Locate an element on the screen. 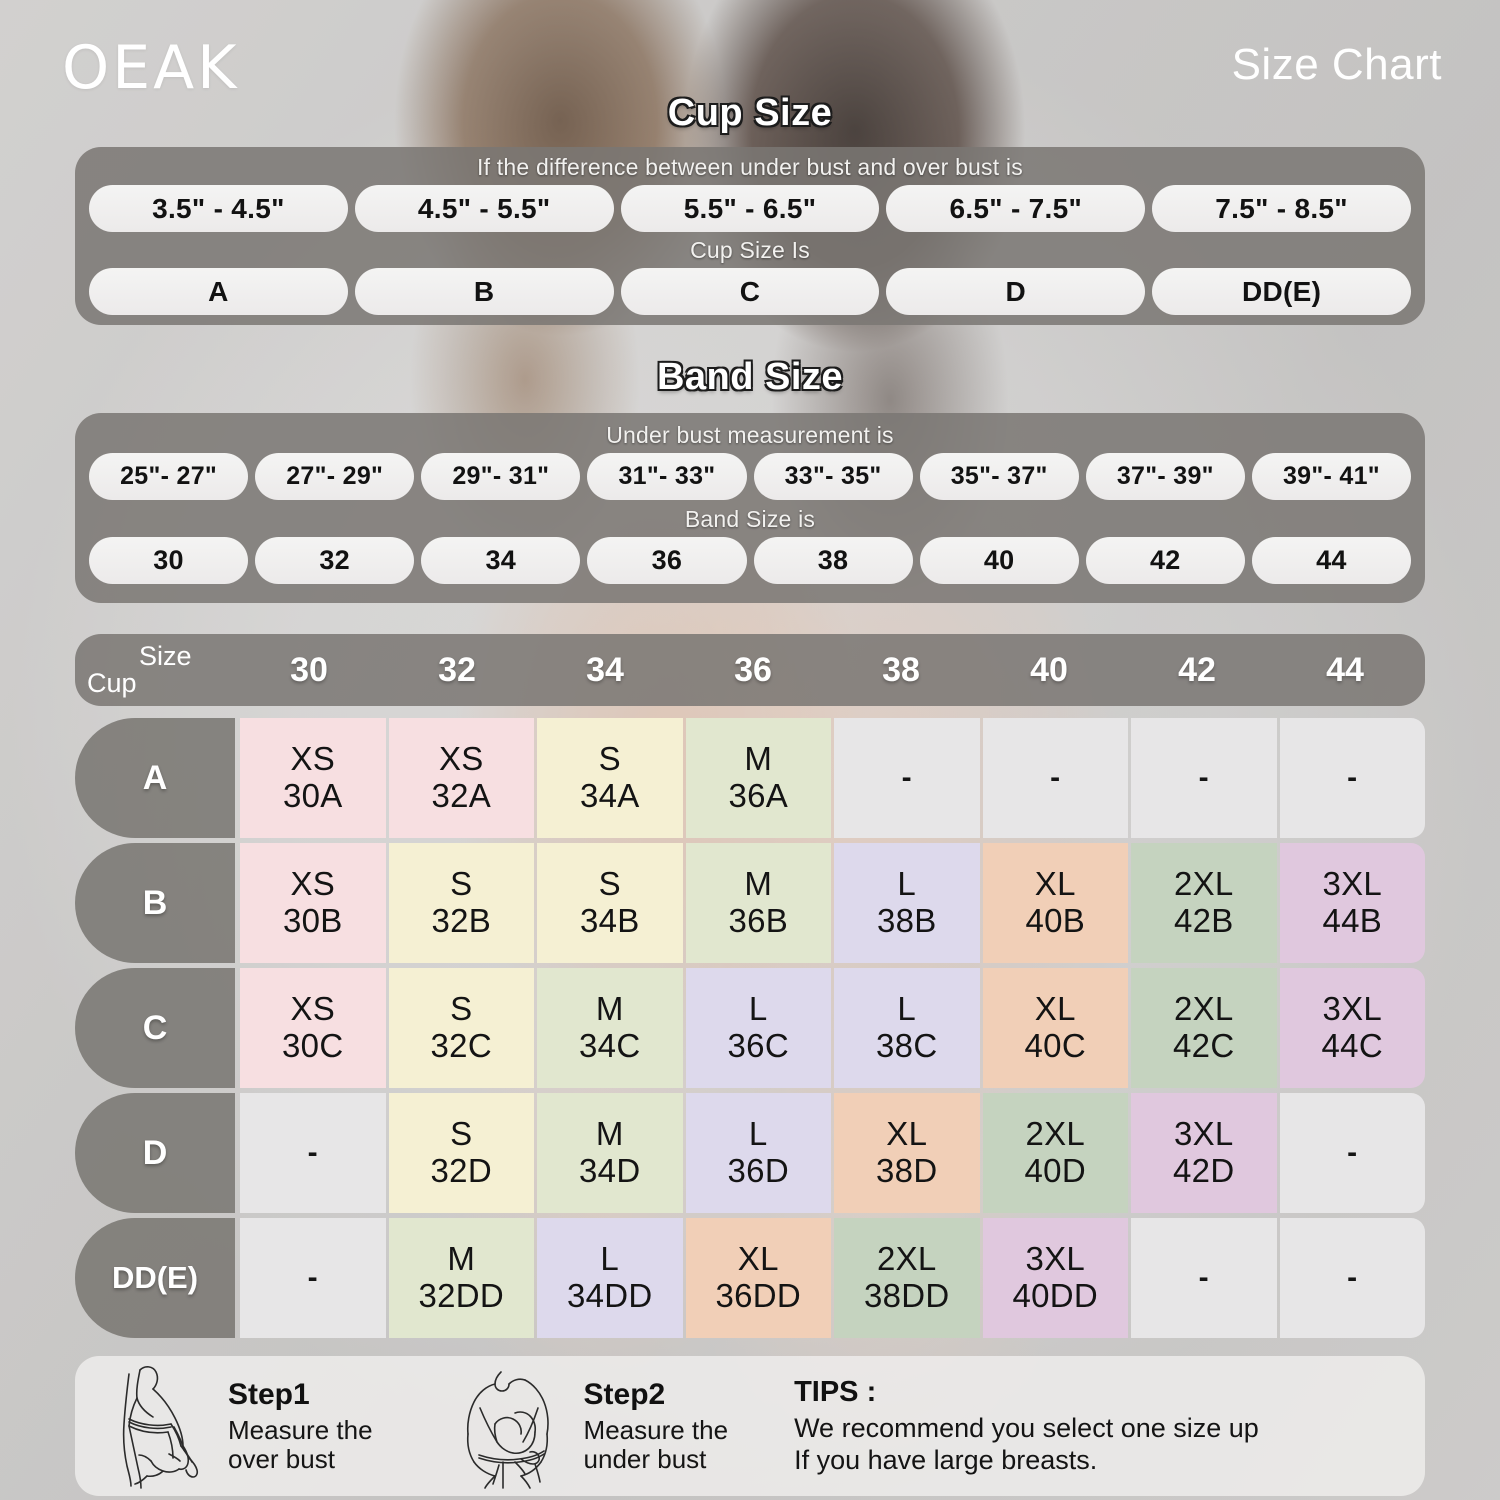 The height and width of the screenshot is (1500, 1500). step-2-block: Step2 Measure the under bust is located at coordinates (580, 1426).